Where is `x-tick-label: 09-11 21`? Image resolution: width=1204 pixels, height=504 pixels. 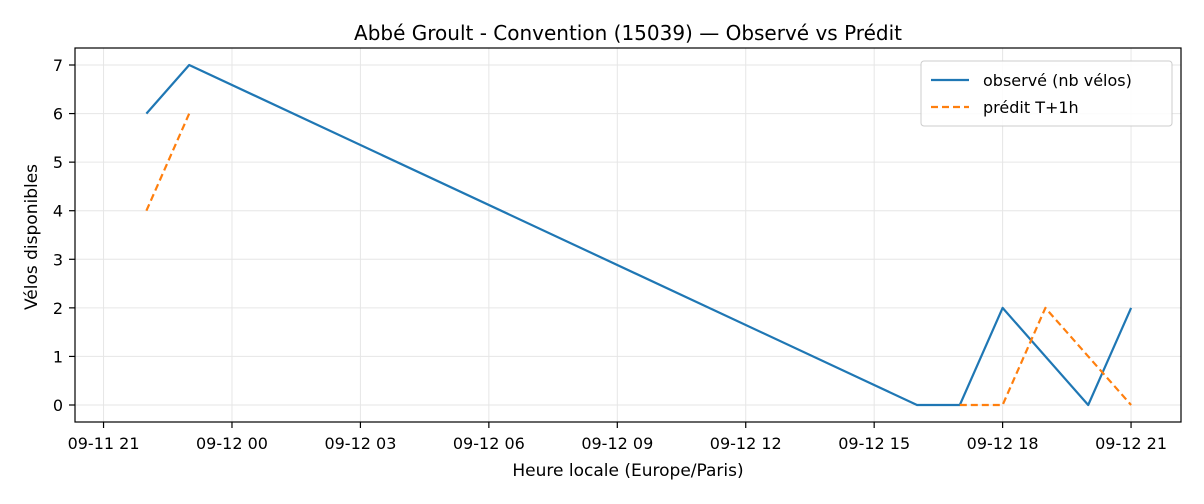 x-tick-label: 09-11 21 is located at coordinates (104, 443).